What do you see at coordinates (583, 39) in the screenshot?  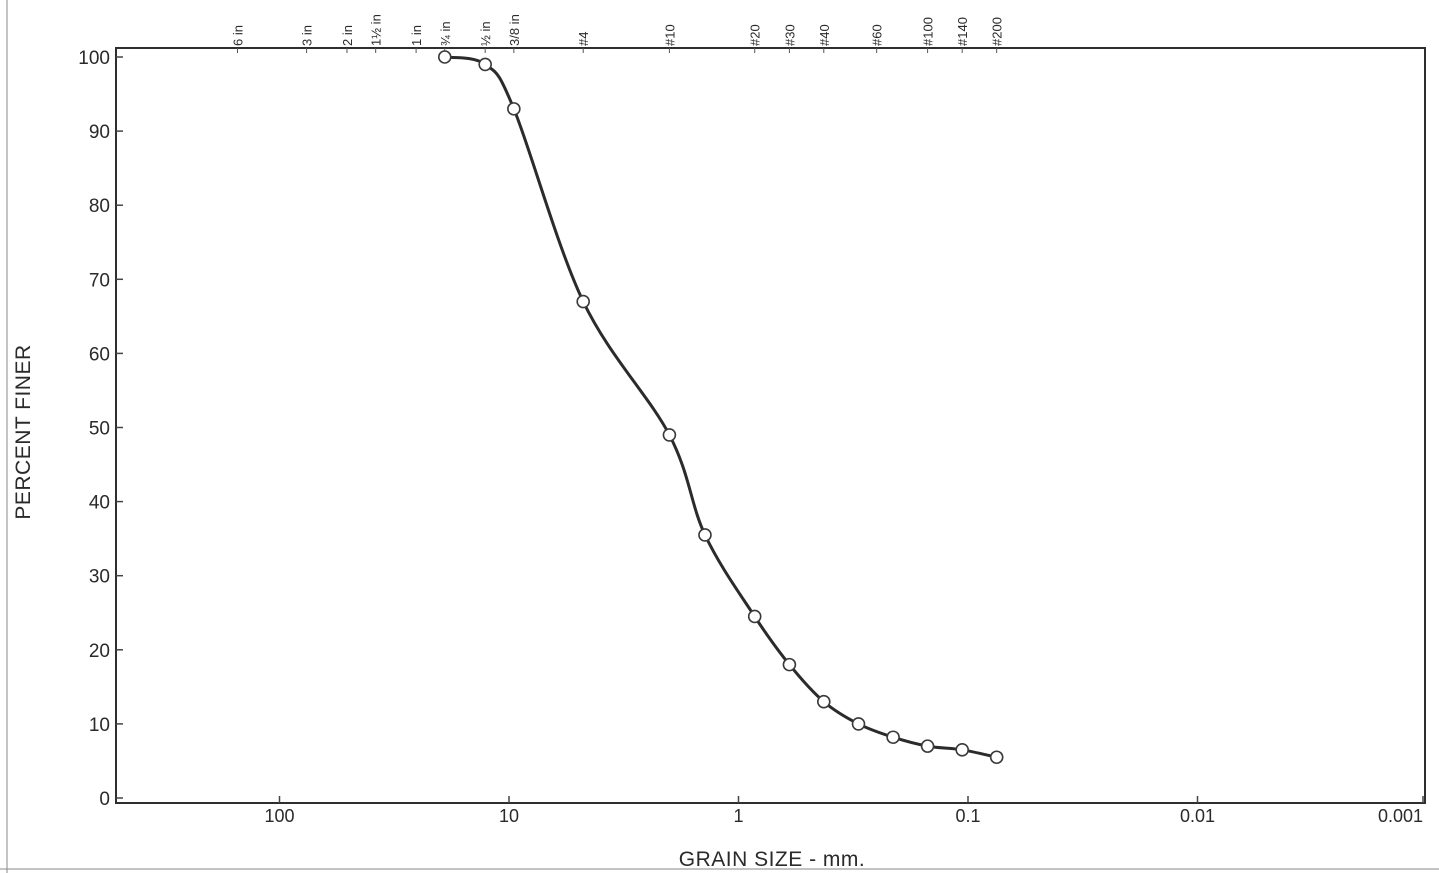 I see `sieve-label: #4` at bounding box center [583, 39].